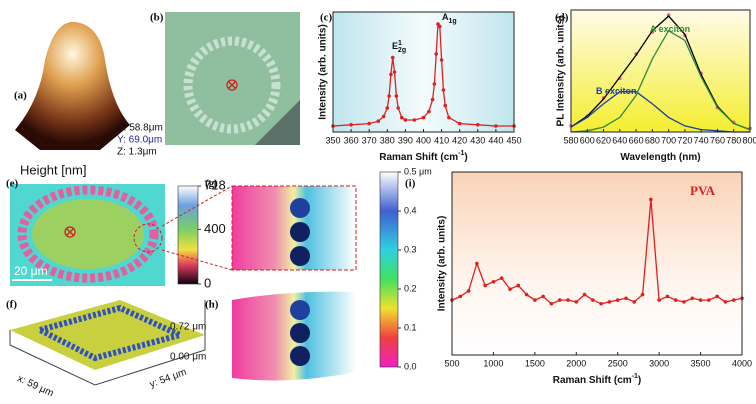 The width and height of the screenshot is (756, 404). I want to click on z-label: 0.00 μm, so click(188, 357).